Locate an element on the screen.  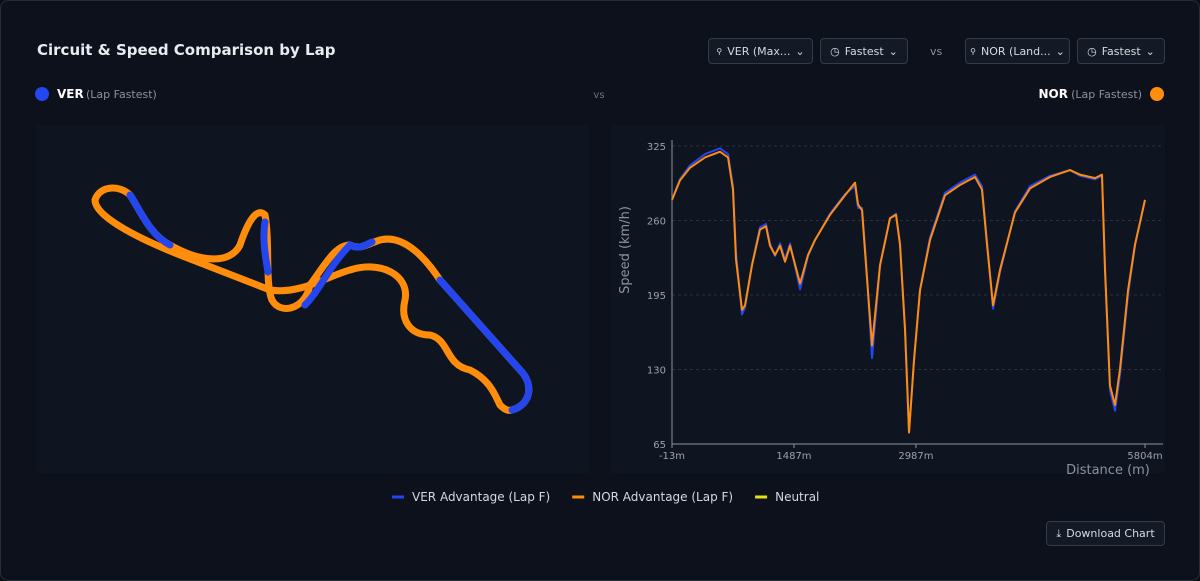
download-label: Download Chart is located at coordinates (1110, 533).